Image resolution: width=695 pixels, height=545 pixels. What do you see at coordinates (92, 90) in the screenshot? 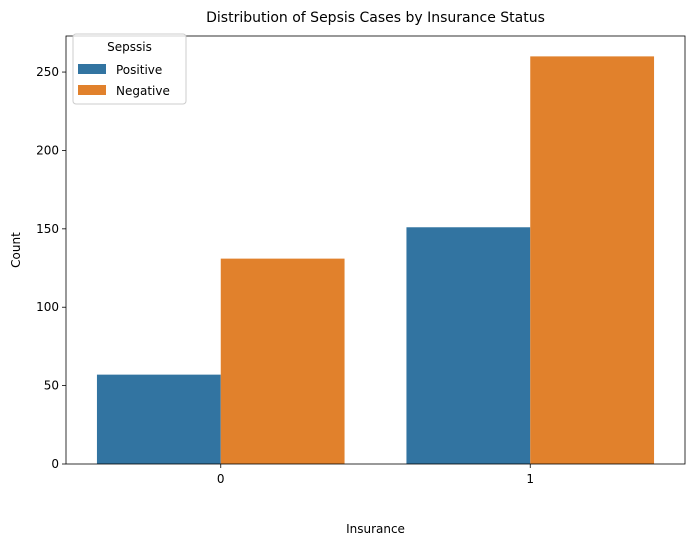
I see `legend-swatch-negative` at bounding box center [92, 90].